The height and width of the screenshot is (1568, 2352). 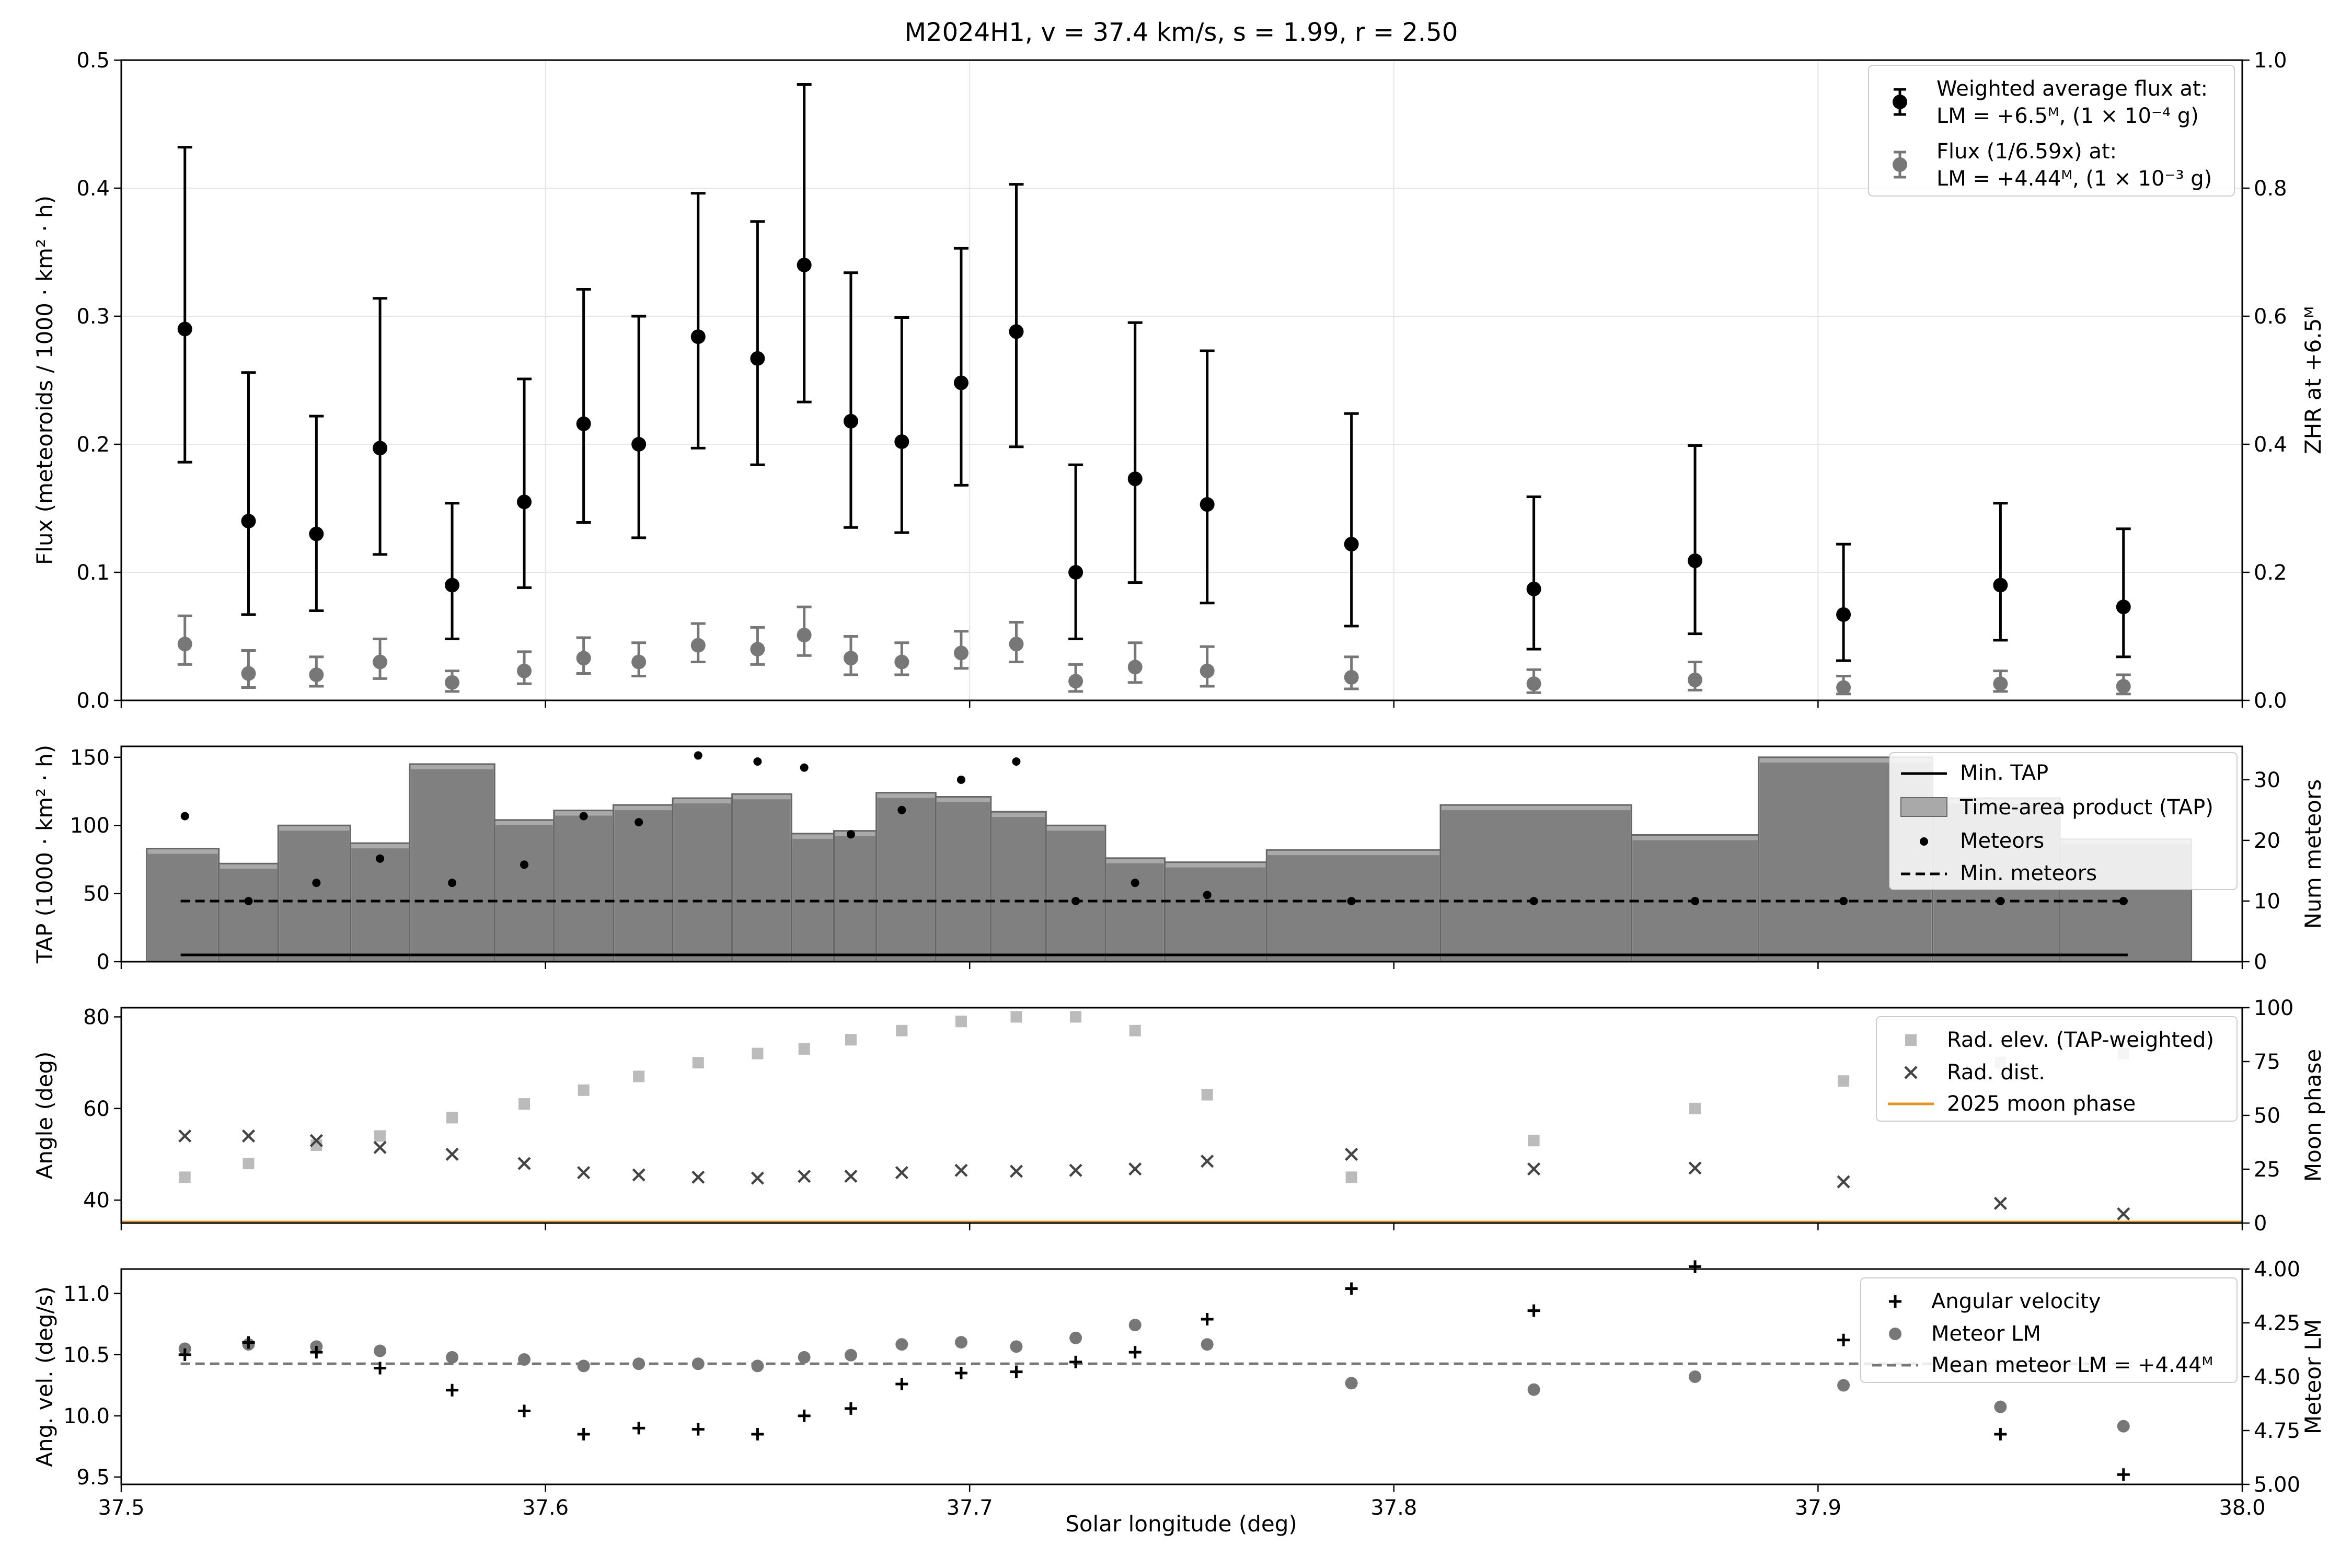 What do you see at coordinates (1818, 1508) in the screenshot?
I see `x-tick-label: 37.9` at bounding box center [1818, 1508].